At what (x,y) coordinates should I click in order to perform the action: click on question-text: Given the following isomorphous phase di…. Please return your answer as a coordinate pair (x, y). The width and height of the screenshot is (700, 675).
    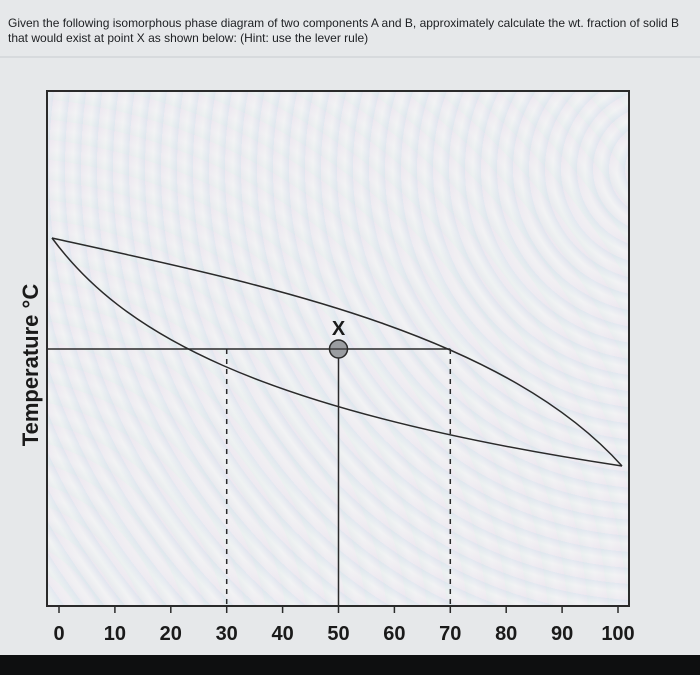
    Looking at the image, I should click on (348, 31).